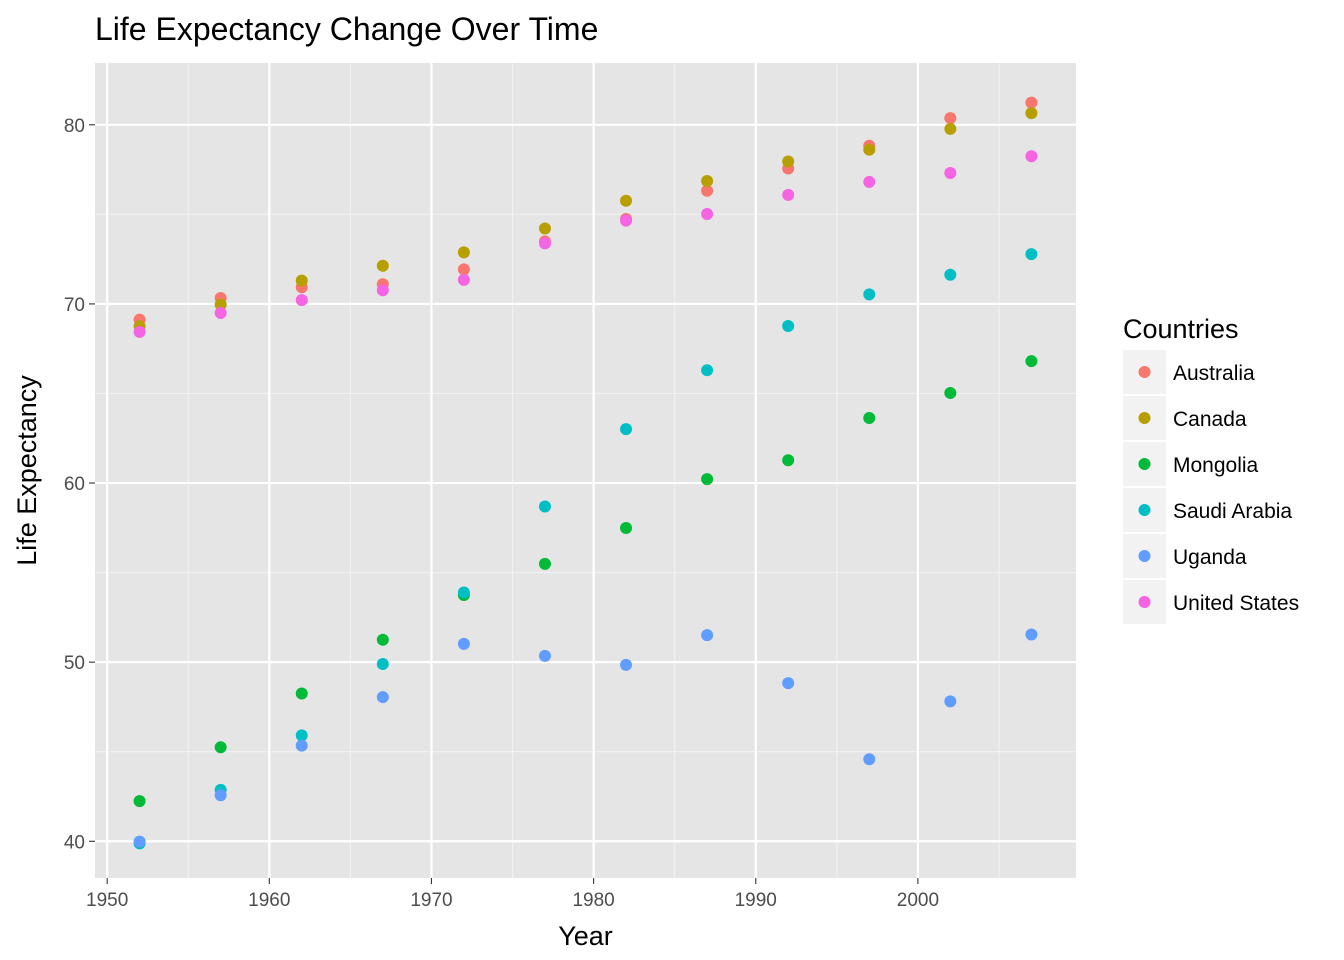 Image resolution: width=1344 pixels, height=960 pixels. Describe the element at coordinates (512, 894) in the screenshot. I see `x-axis: 1950 1960 1970 1980 1990 2000` at that location.